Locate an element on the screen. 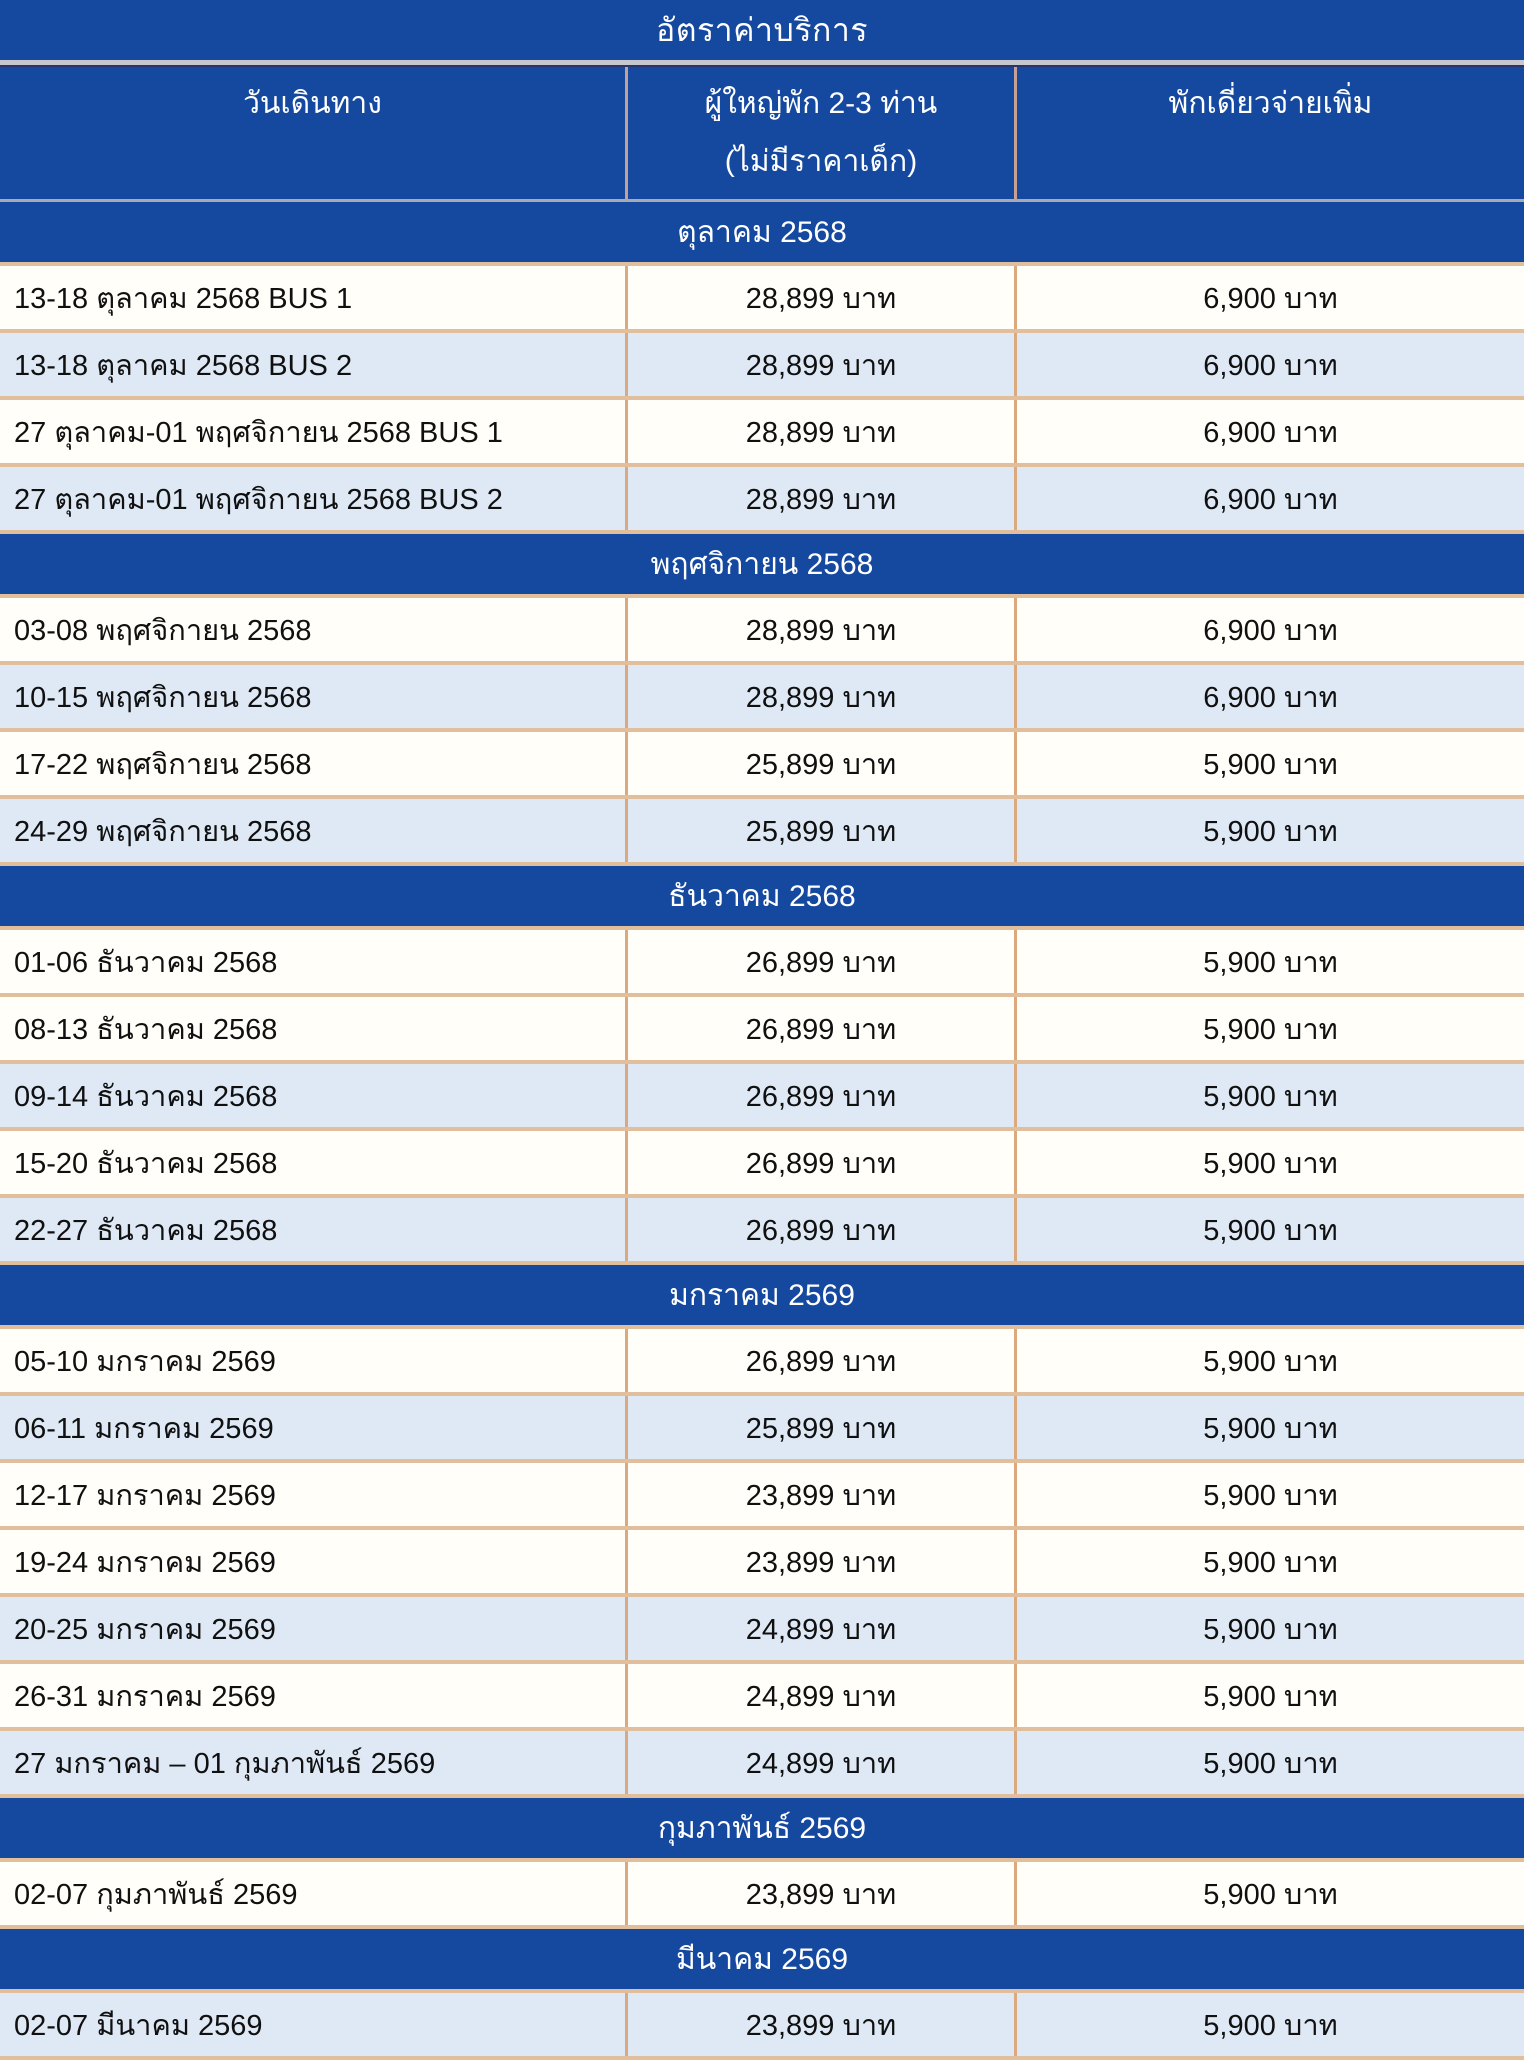 This screenshot has height=2060, width=1524. column-header-date-label: วันเดินทาง is located at coordinates (312, 103).